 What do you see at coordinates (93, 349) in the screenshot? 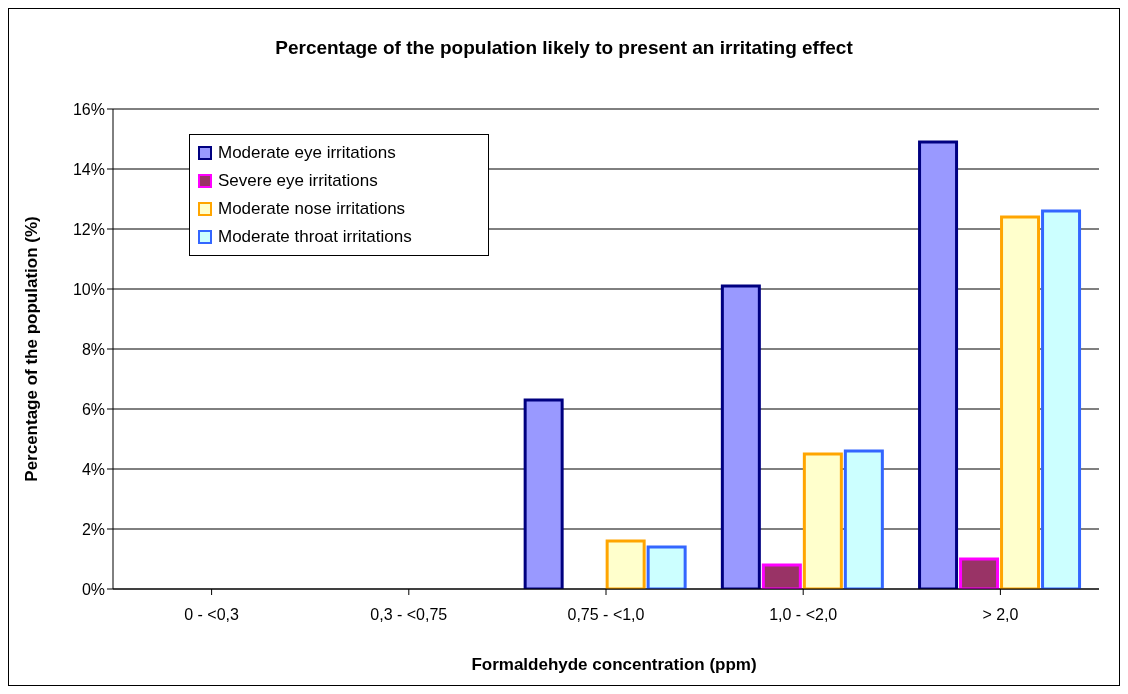
I see `y-tick-label: 8%` at bounding box center [93, 349].